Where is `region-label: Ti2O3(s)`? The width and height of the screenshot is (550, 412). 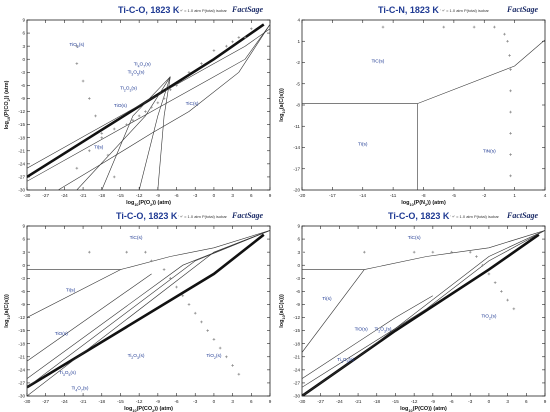 region-label: Ti2O3(s) is located at coordinates (136, 356).